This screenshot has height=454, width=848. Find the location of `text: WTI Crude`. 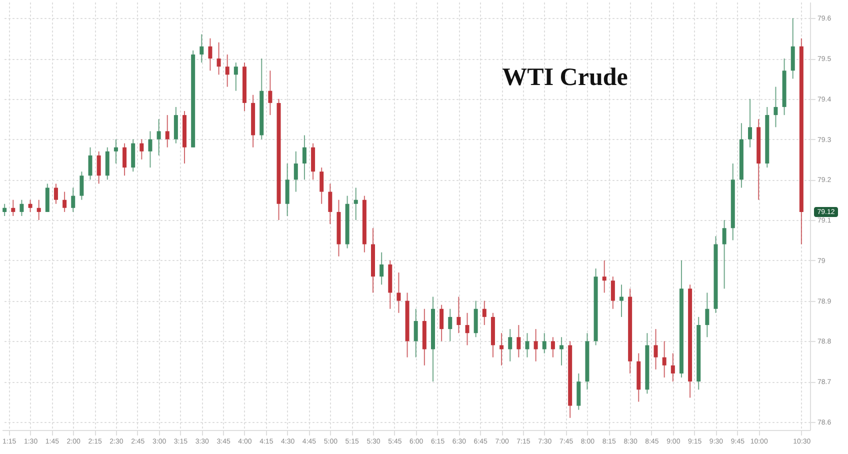

text: WTI Crude is located at coordinates (565, 77).